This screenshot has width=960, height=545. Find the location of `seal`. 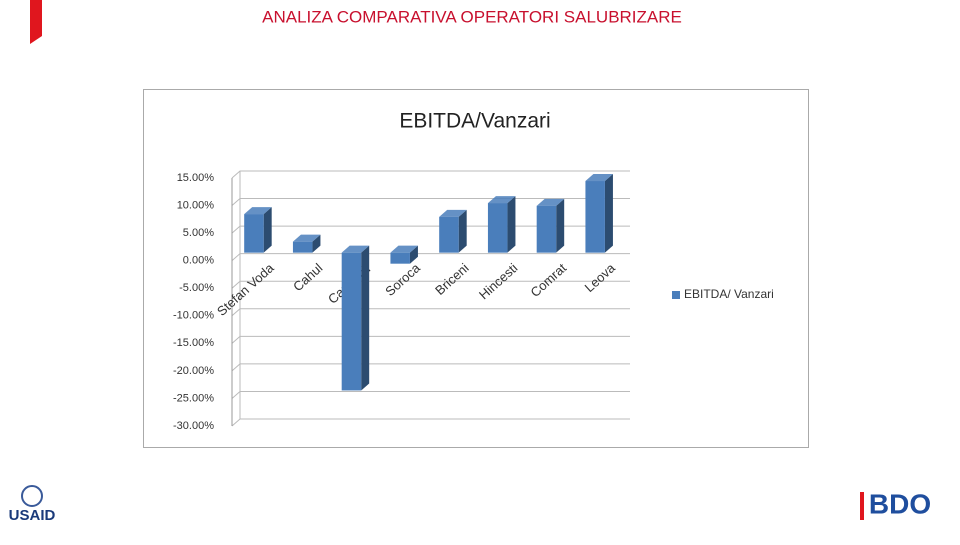

seal is located at coordinates (32, 496).